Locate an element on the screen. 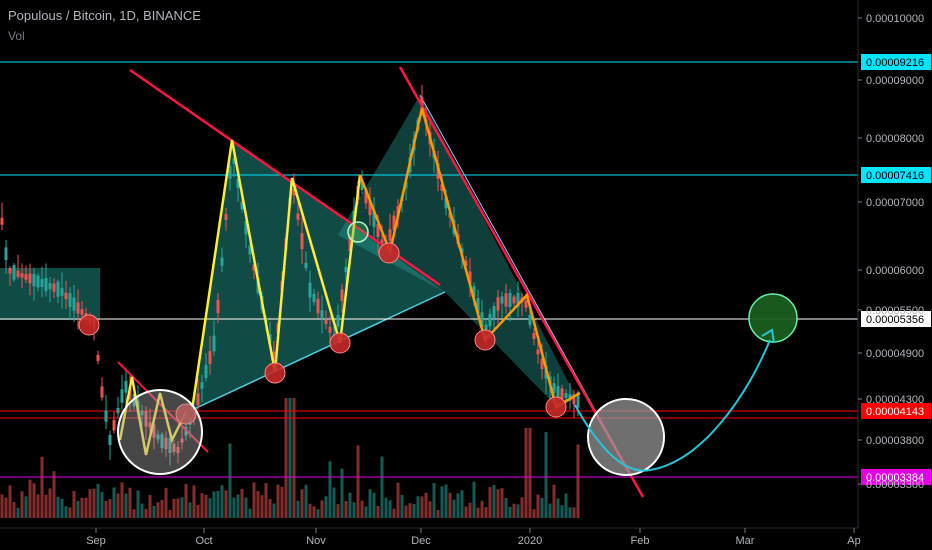 Image resolution: width=932 pixels, height=550 pixels. wedge-pattern is located at coordinates (456, 252).